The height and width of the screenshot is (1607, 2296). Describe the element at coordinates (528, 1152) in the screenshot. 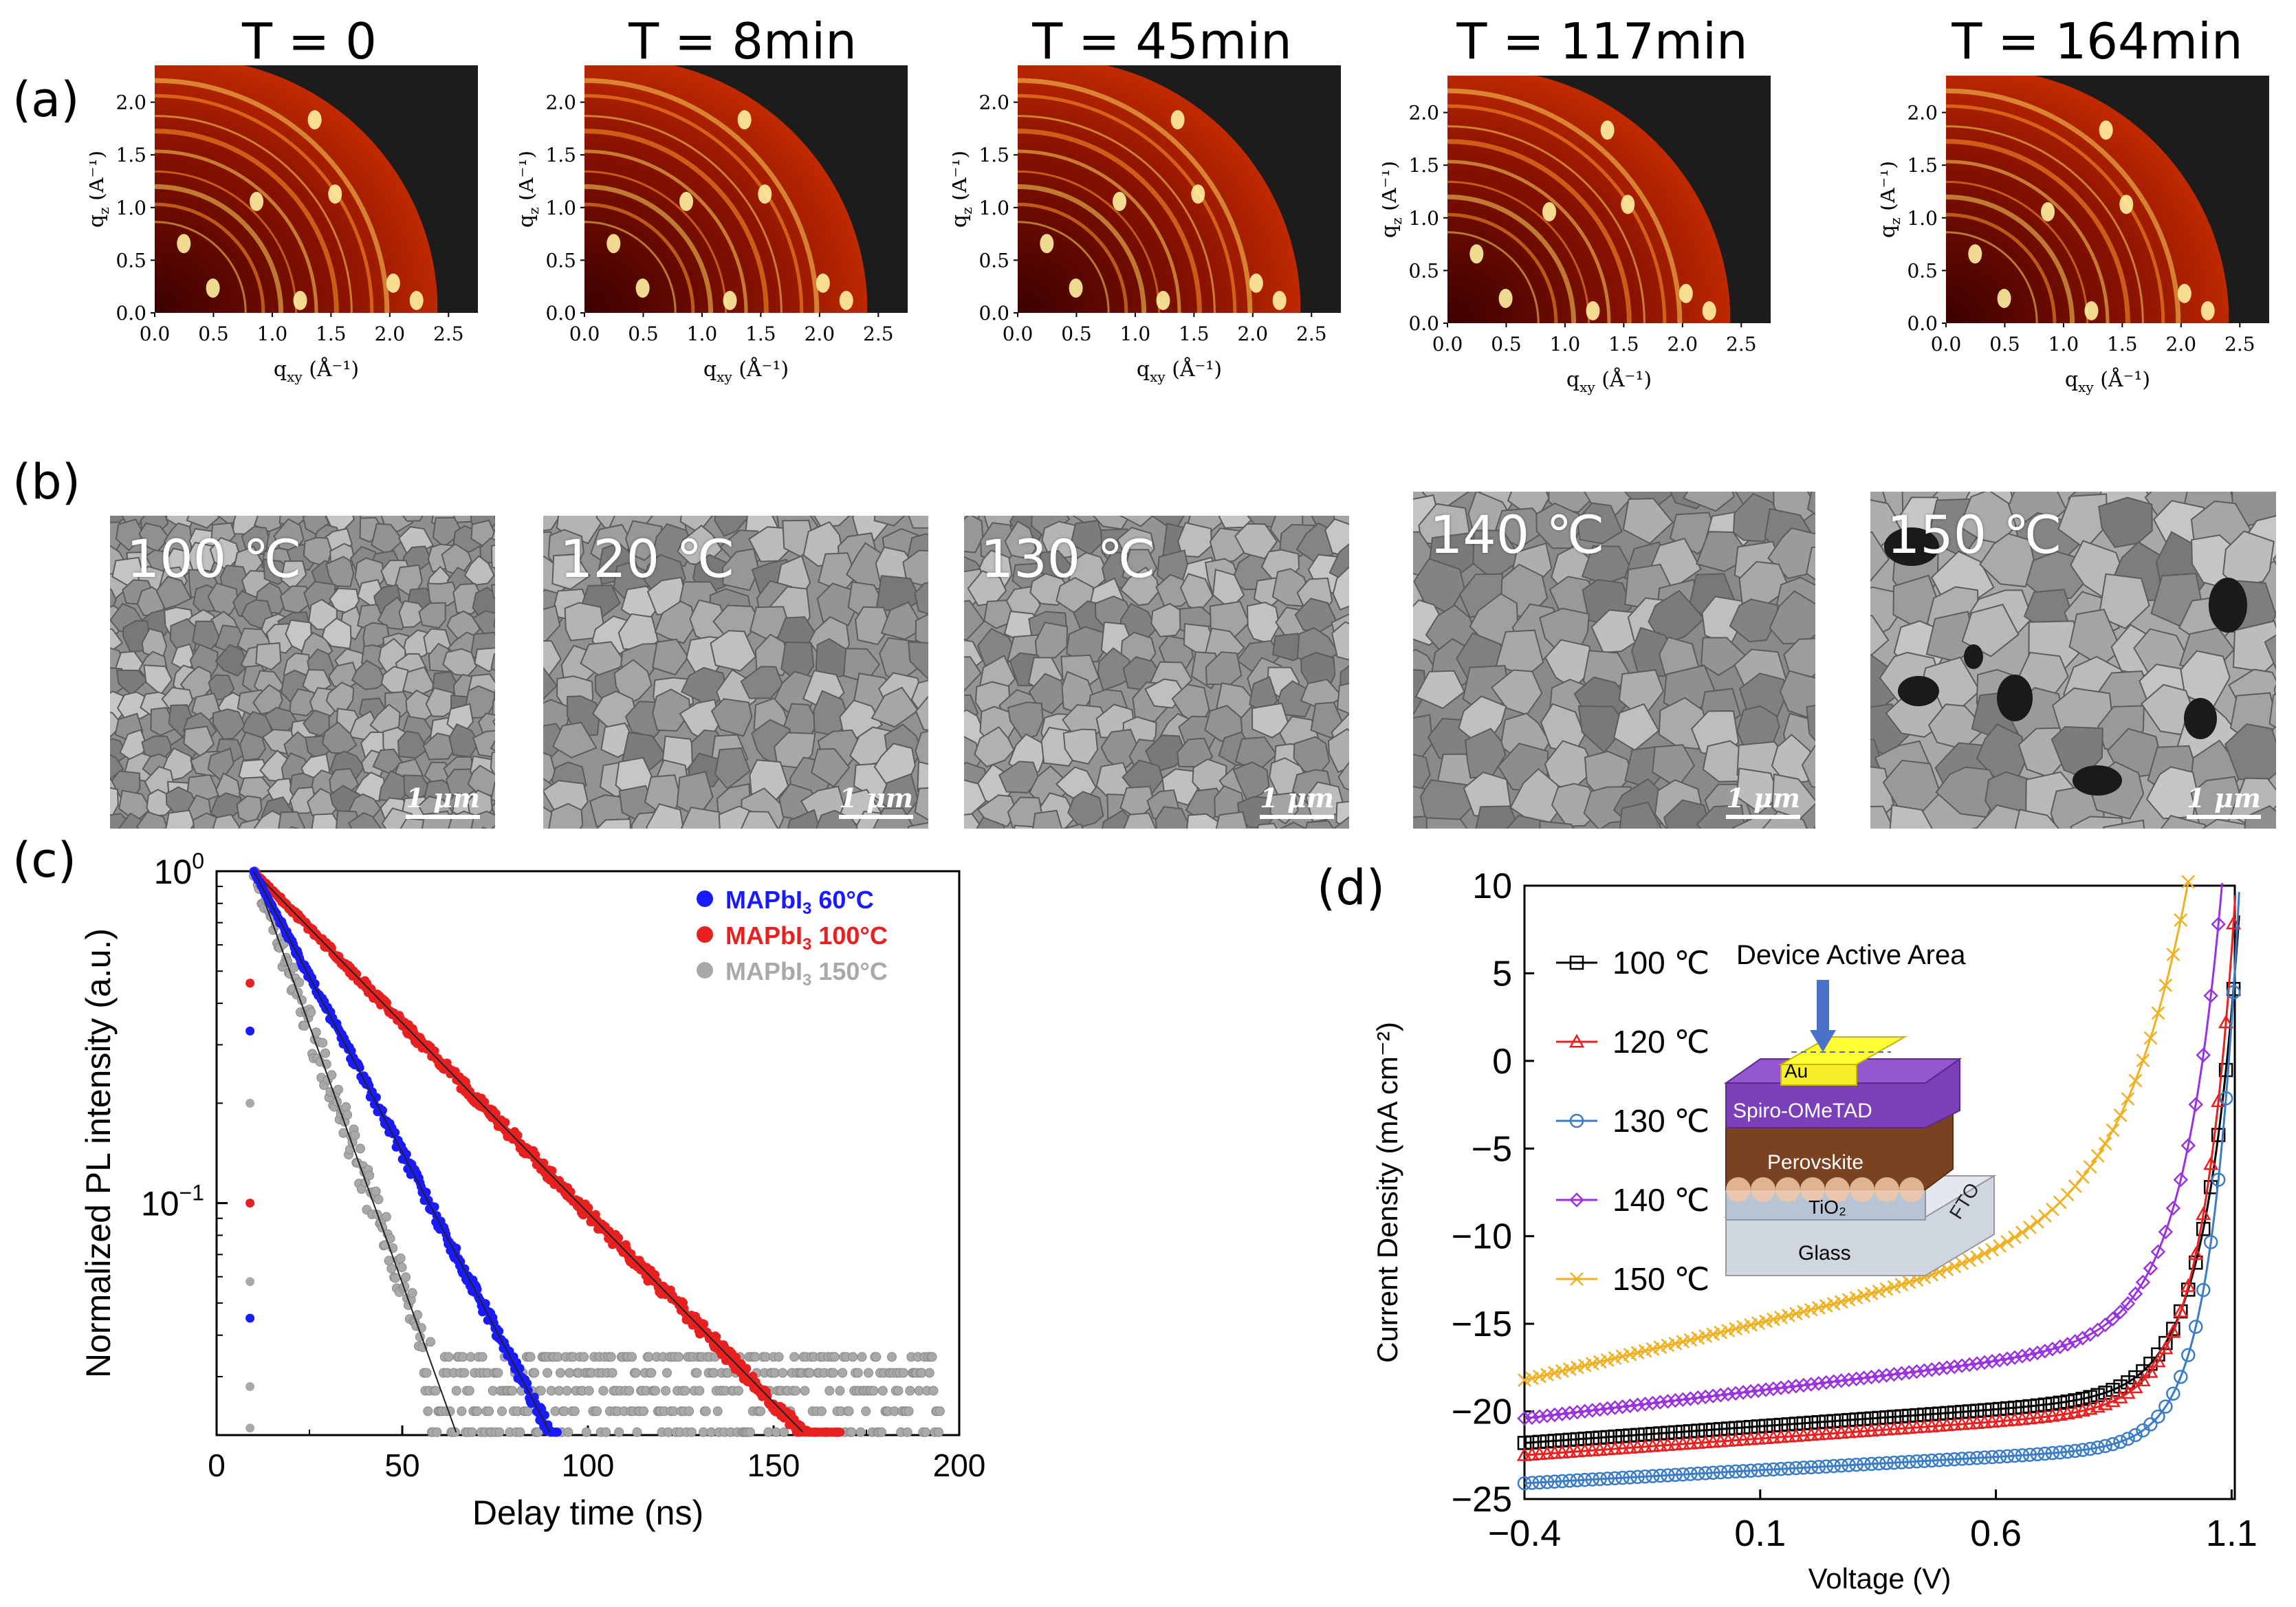

I see `fit-line` at that location.